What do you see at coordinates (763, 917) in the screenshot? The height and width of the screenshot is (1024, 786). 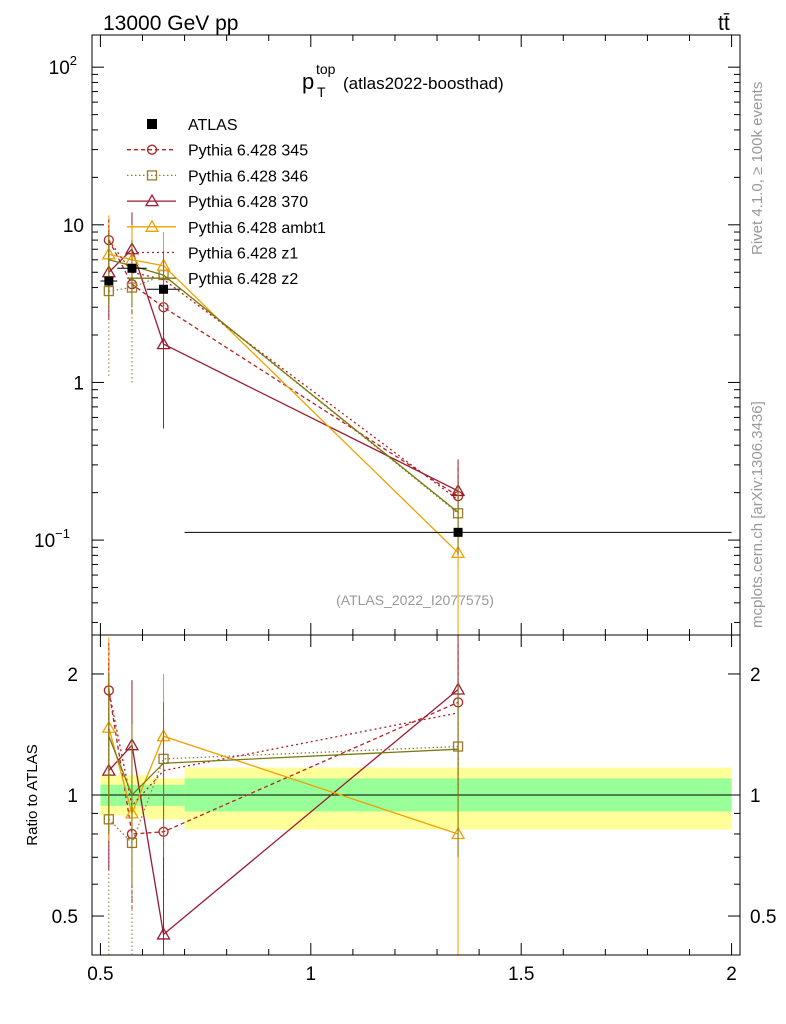 I see `ratio-y-tick-label-right: 0.5` at bounding box center [763, 917].